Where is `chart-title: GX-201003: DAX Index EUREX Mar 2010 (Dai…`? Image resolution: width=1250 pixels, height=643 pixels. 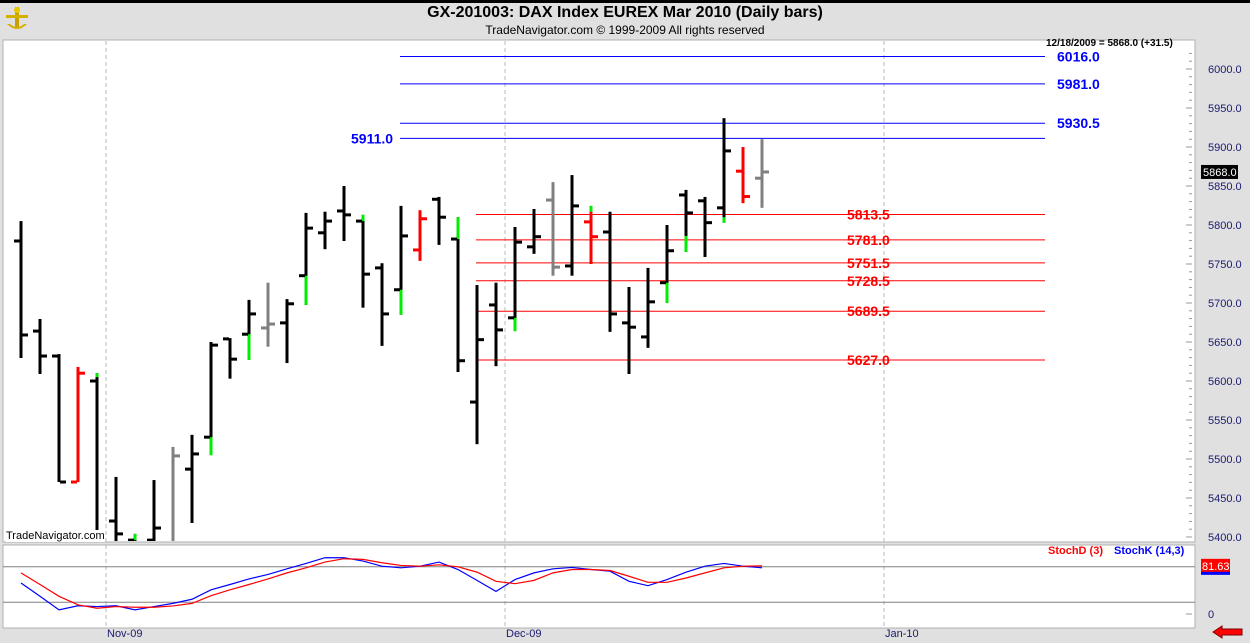
chart-title: GX-201003: DAX Index EUREX Mar 2010 (Dai… is located at coordinates (625, 12).